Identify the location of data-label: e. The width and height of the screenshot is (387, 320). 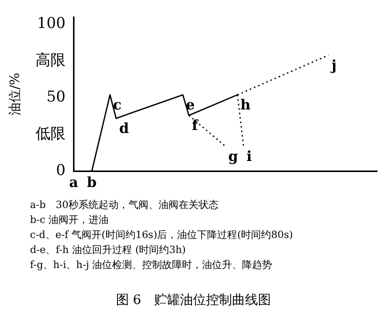
(190, 105).